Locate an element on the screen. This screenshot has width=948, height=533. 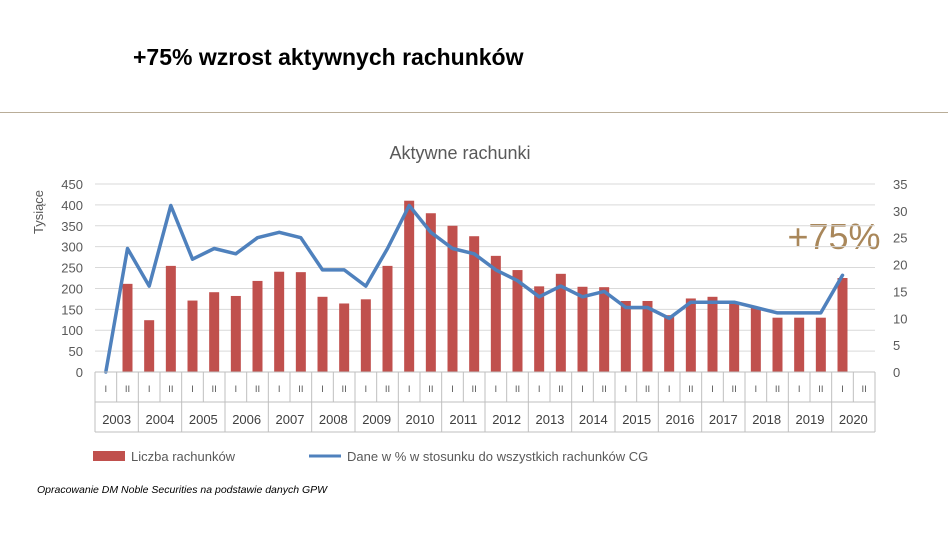
x-tick-label-year: 2008 is located at coordinates (333, 419).